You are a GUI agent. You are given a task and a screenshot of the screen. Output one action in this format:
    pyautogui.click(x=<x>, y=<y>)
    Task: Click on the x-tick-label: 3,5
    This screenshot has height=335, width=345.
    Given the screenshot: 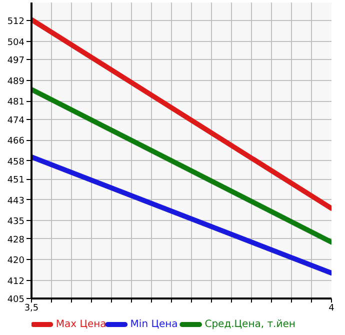 What is the action you would take?
    pyautogui.click(x=31, y=309)
    